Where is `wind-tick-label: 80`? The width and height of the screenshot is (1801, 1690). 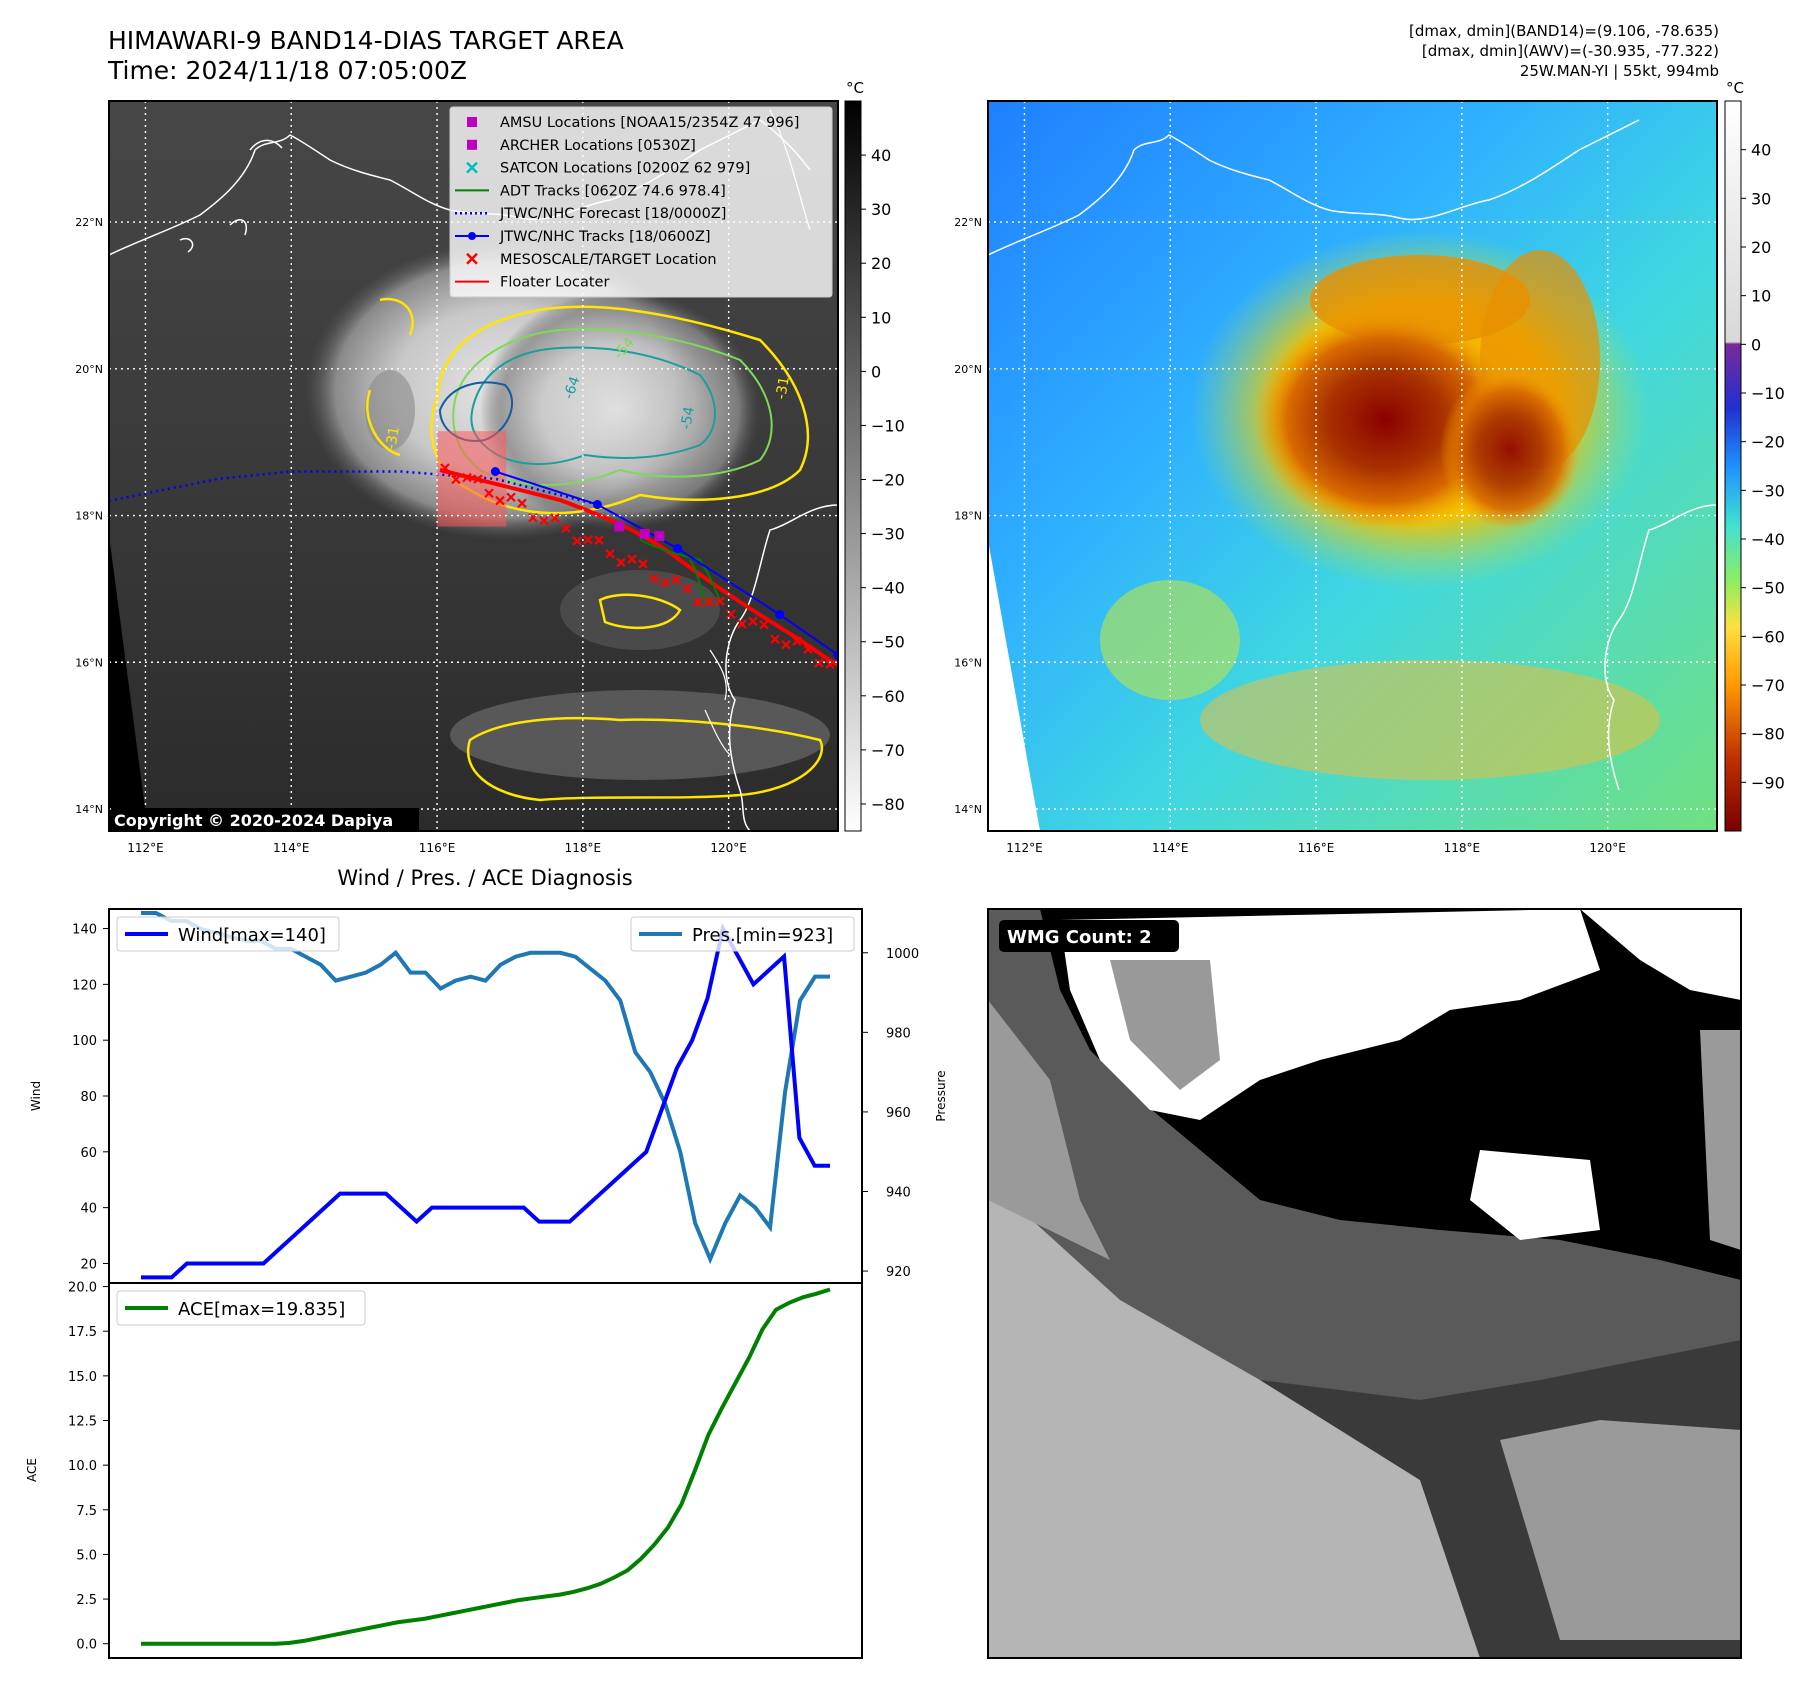 wind-tick-label: 80 is located at coordinates (88, 1097).